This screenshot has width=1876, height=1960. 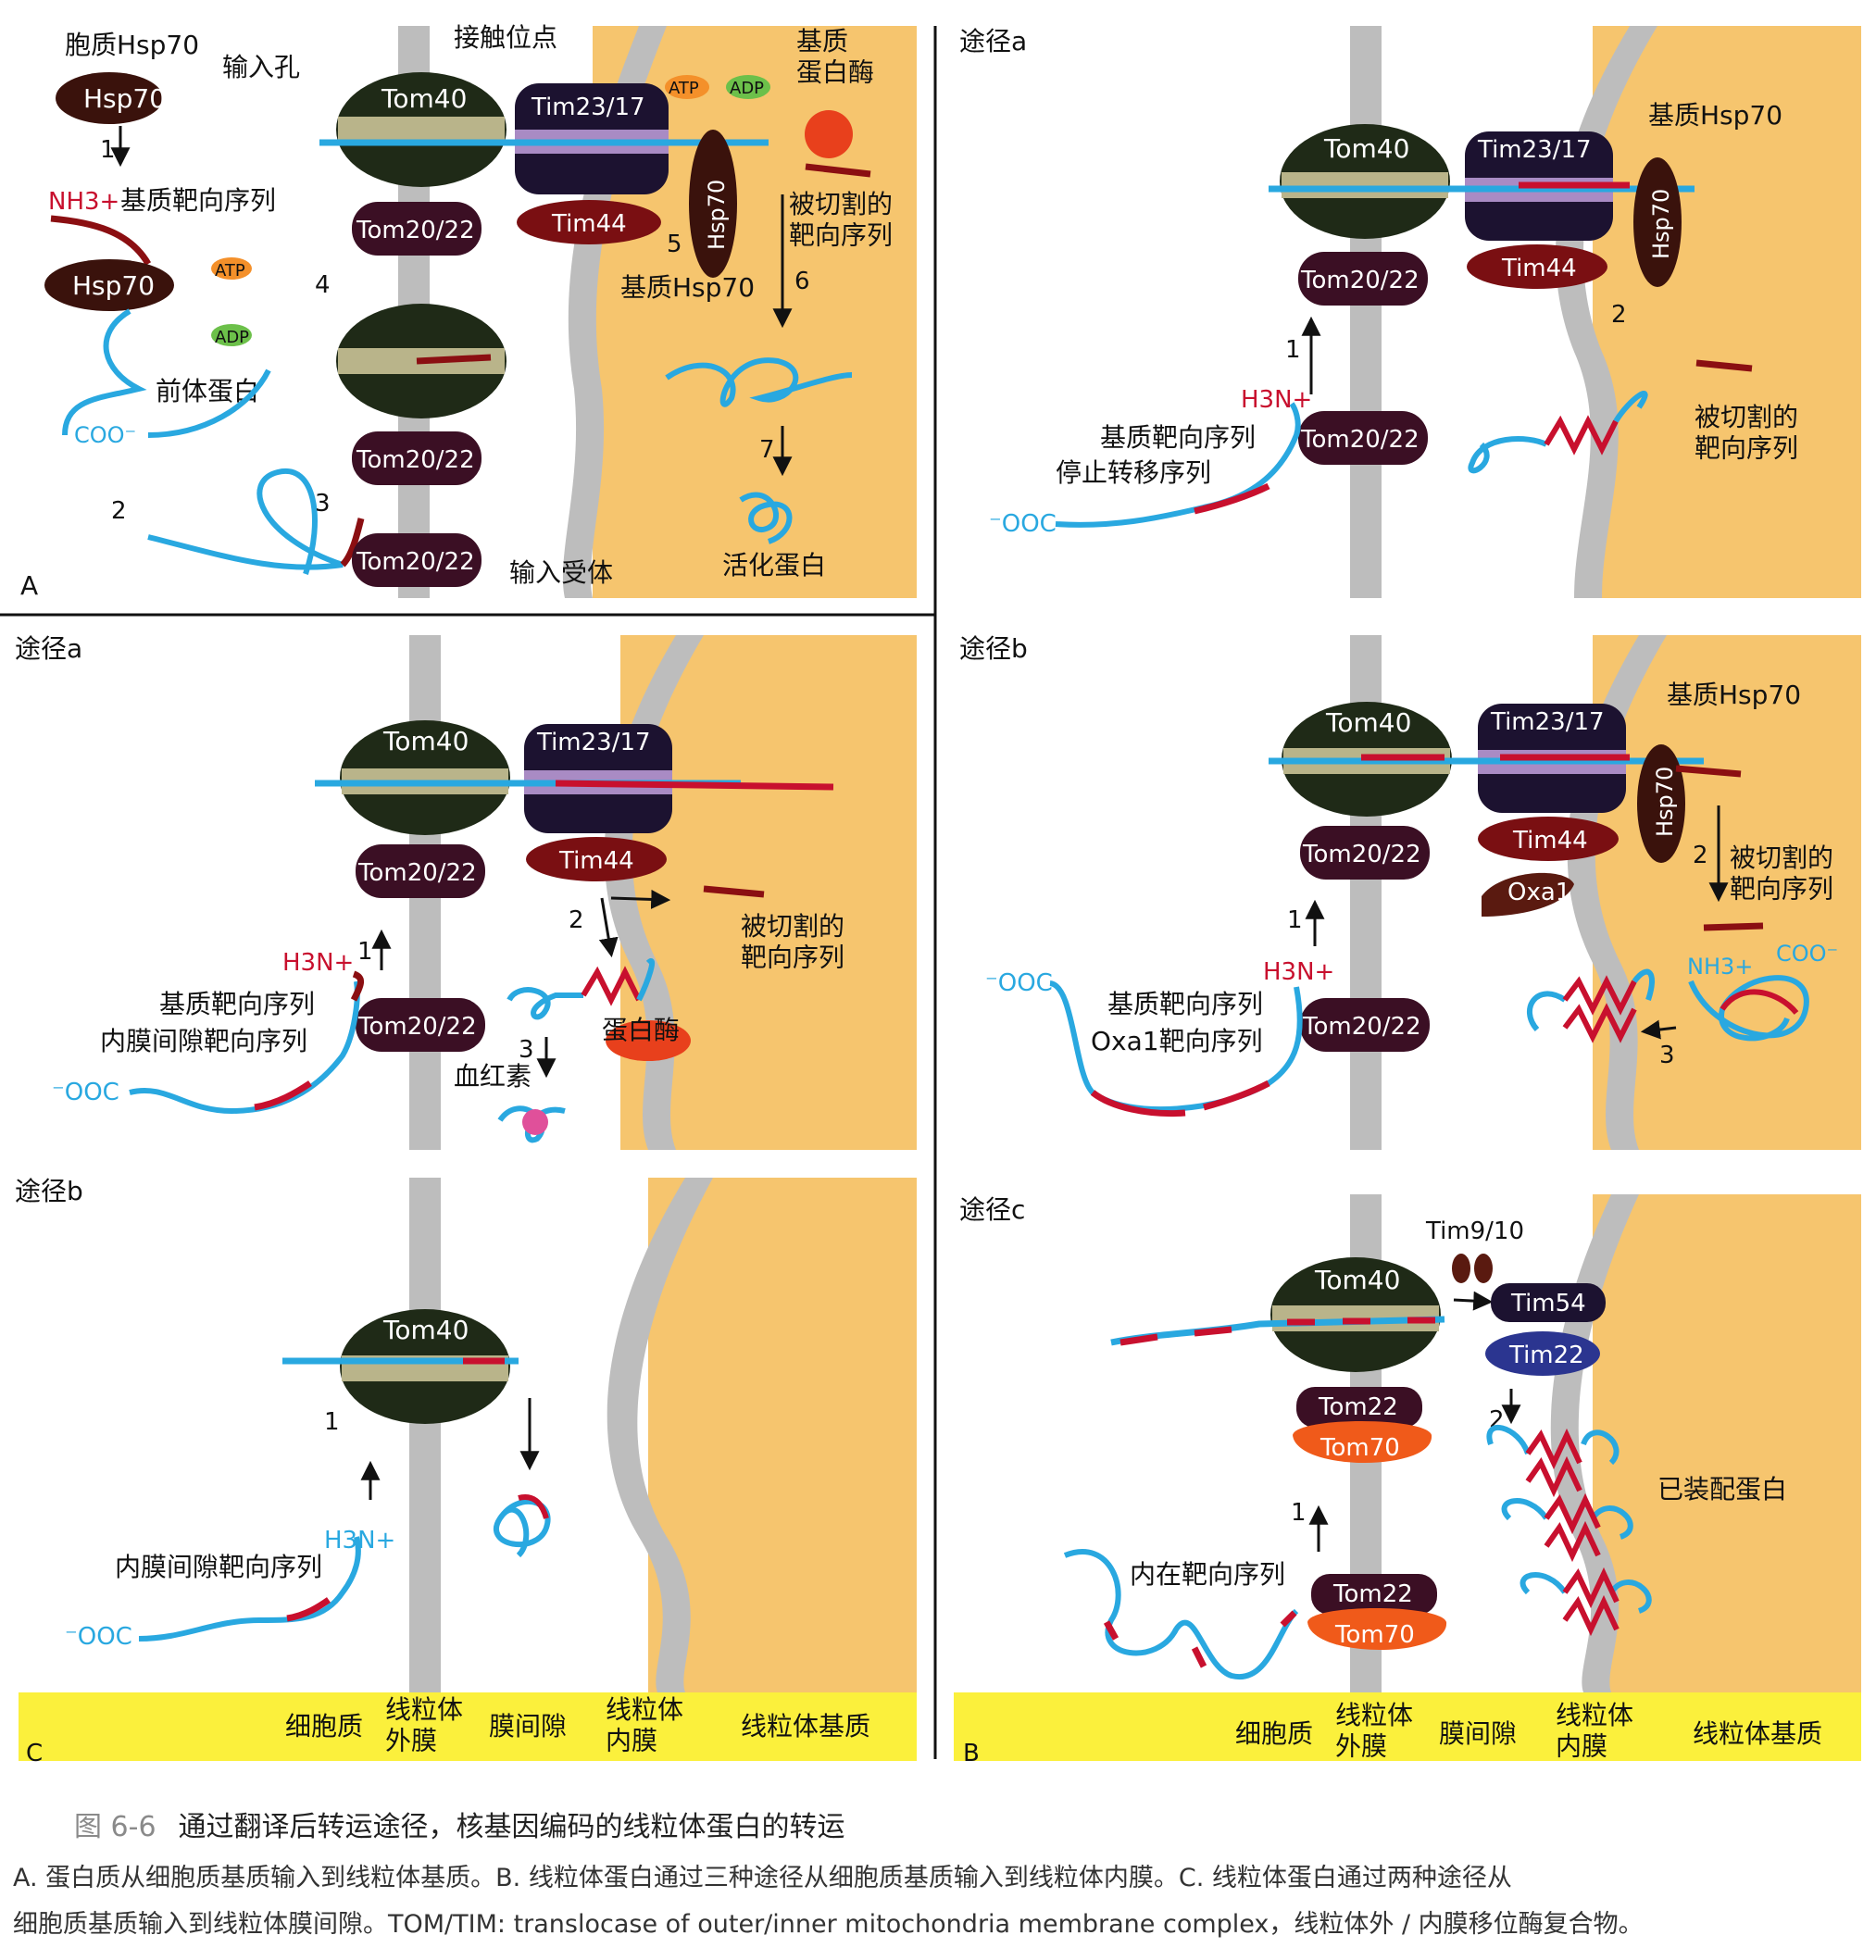 I want to click on figure-number: 图 6-6, so click(x=115, y=1827).